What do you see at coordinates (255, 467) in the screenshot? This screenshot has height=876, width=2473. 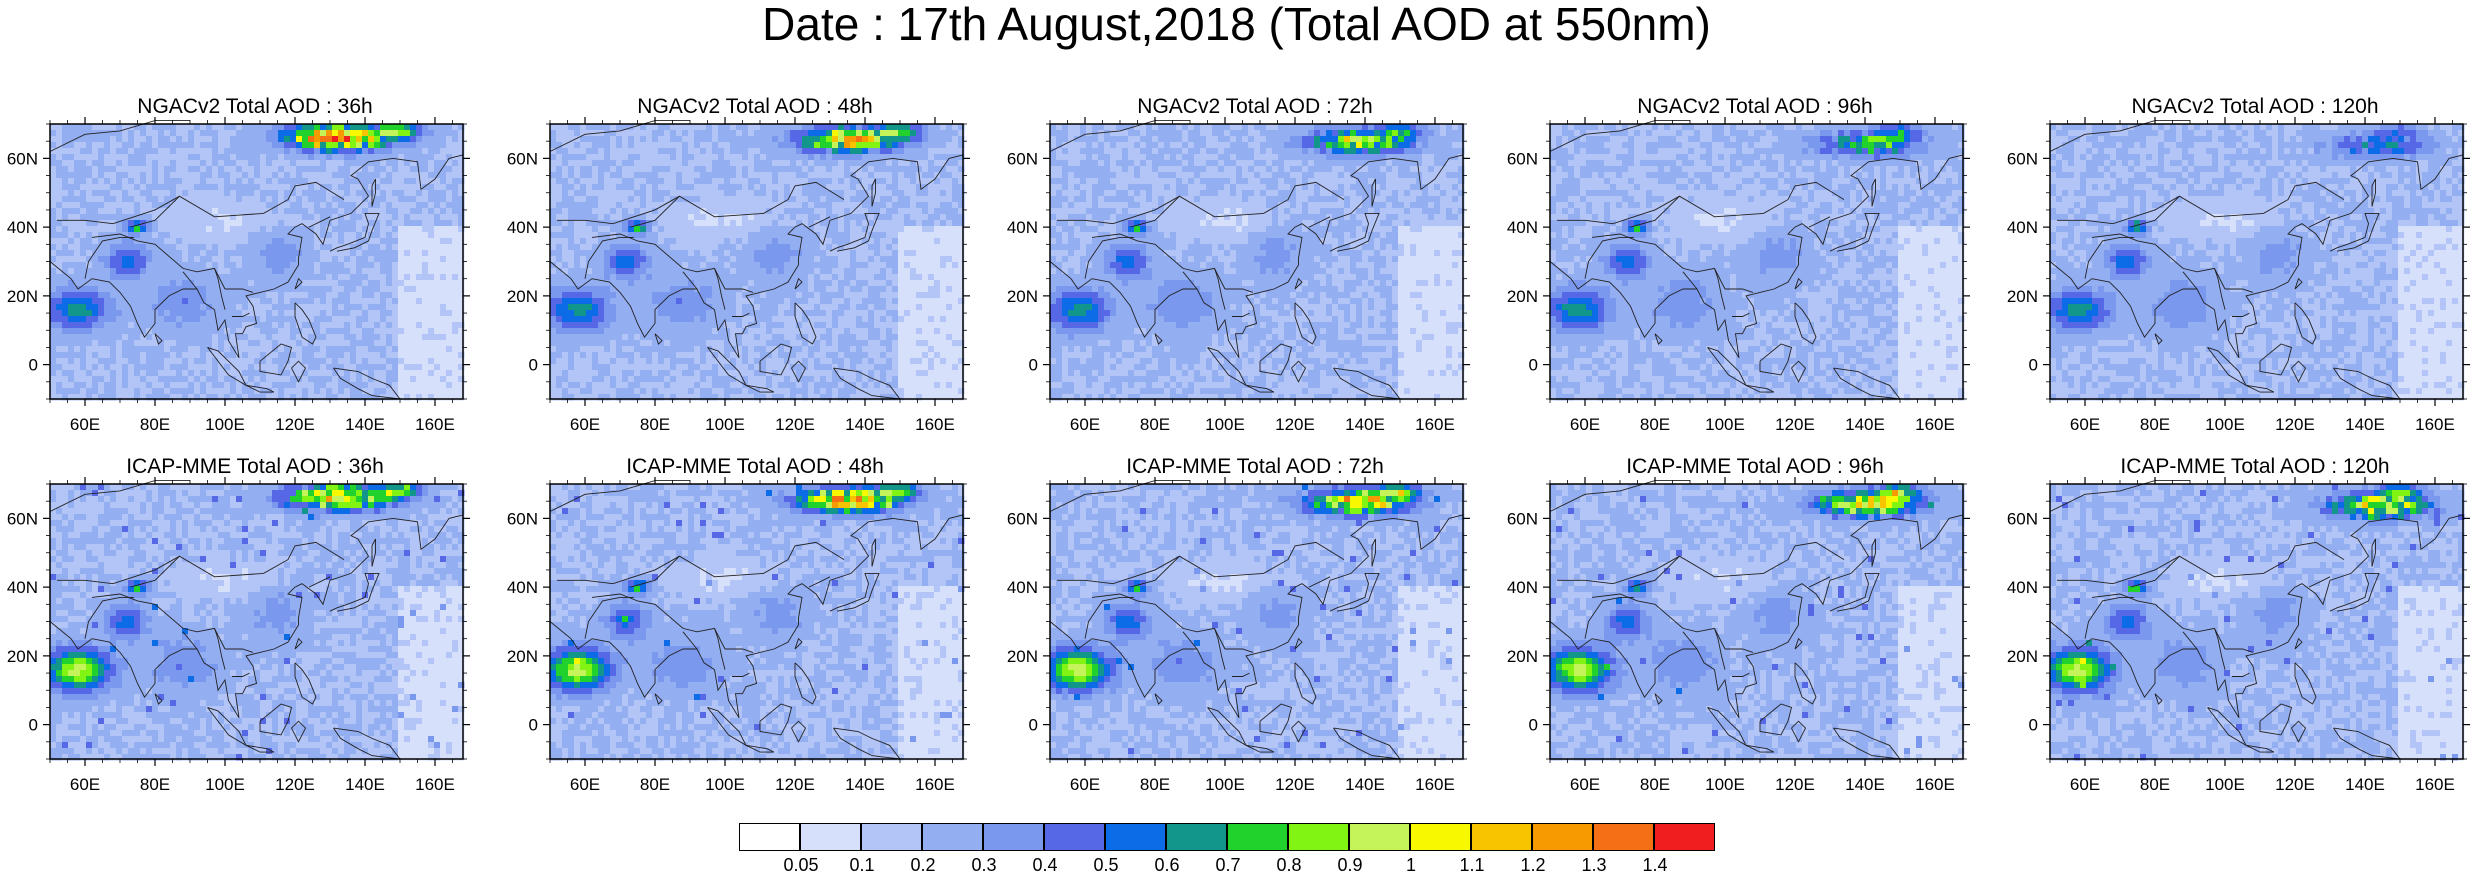 I see `panel-title: ICAP-MME Total AOD : 36h` at bounding box center [255, 467].